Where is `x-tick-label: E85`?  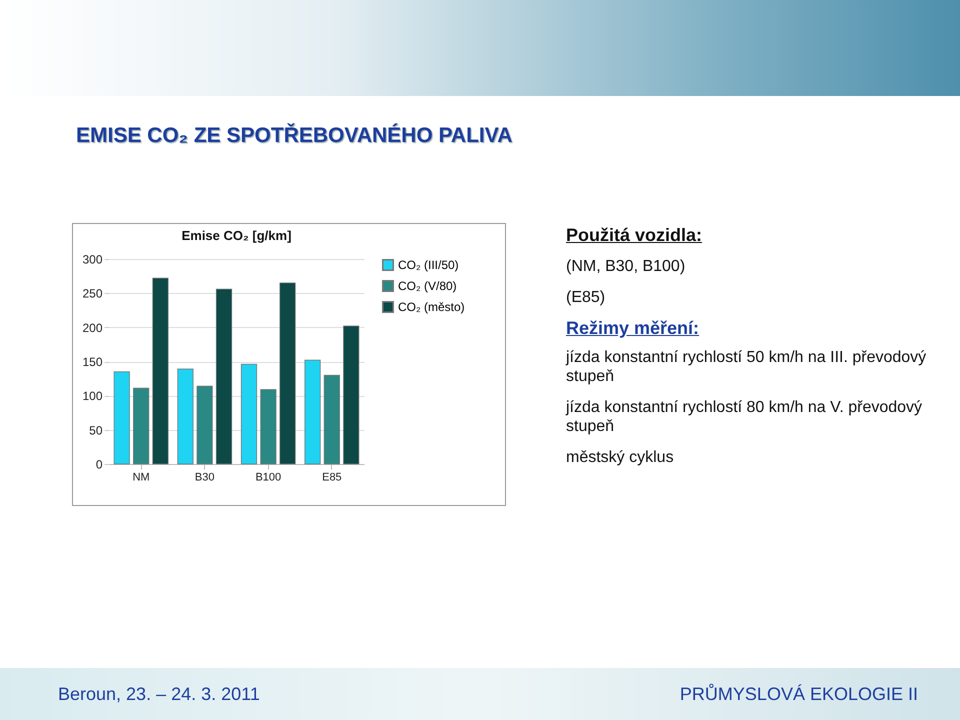
x-tick-label: E85 is located at coordinates (332, 478).